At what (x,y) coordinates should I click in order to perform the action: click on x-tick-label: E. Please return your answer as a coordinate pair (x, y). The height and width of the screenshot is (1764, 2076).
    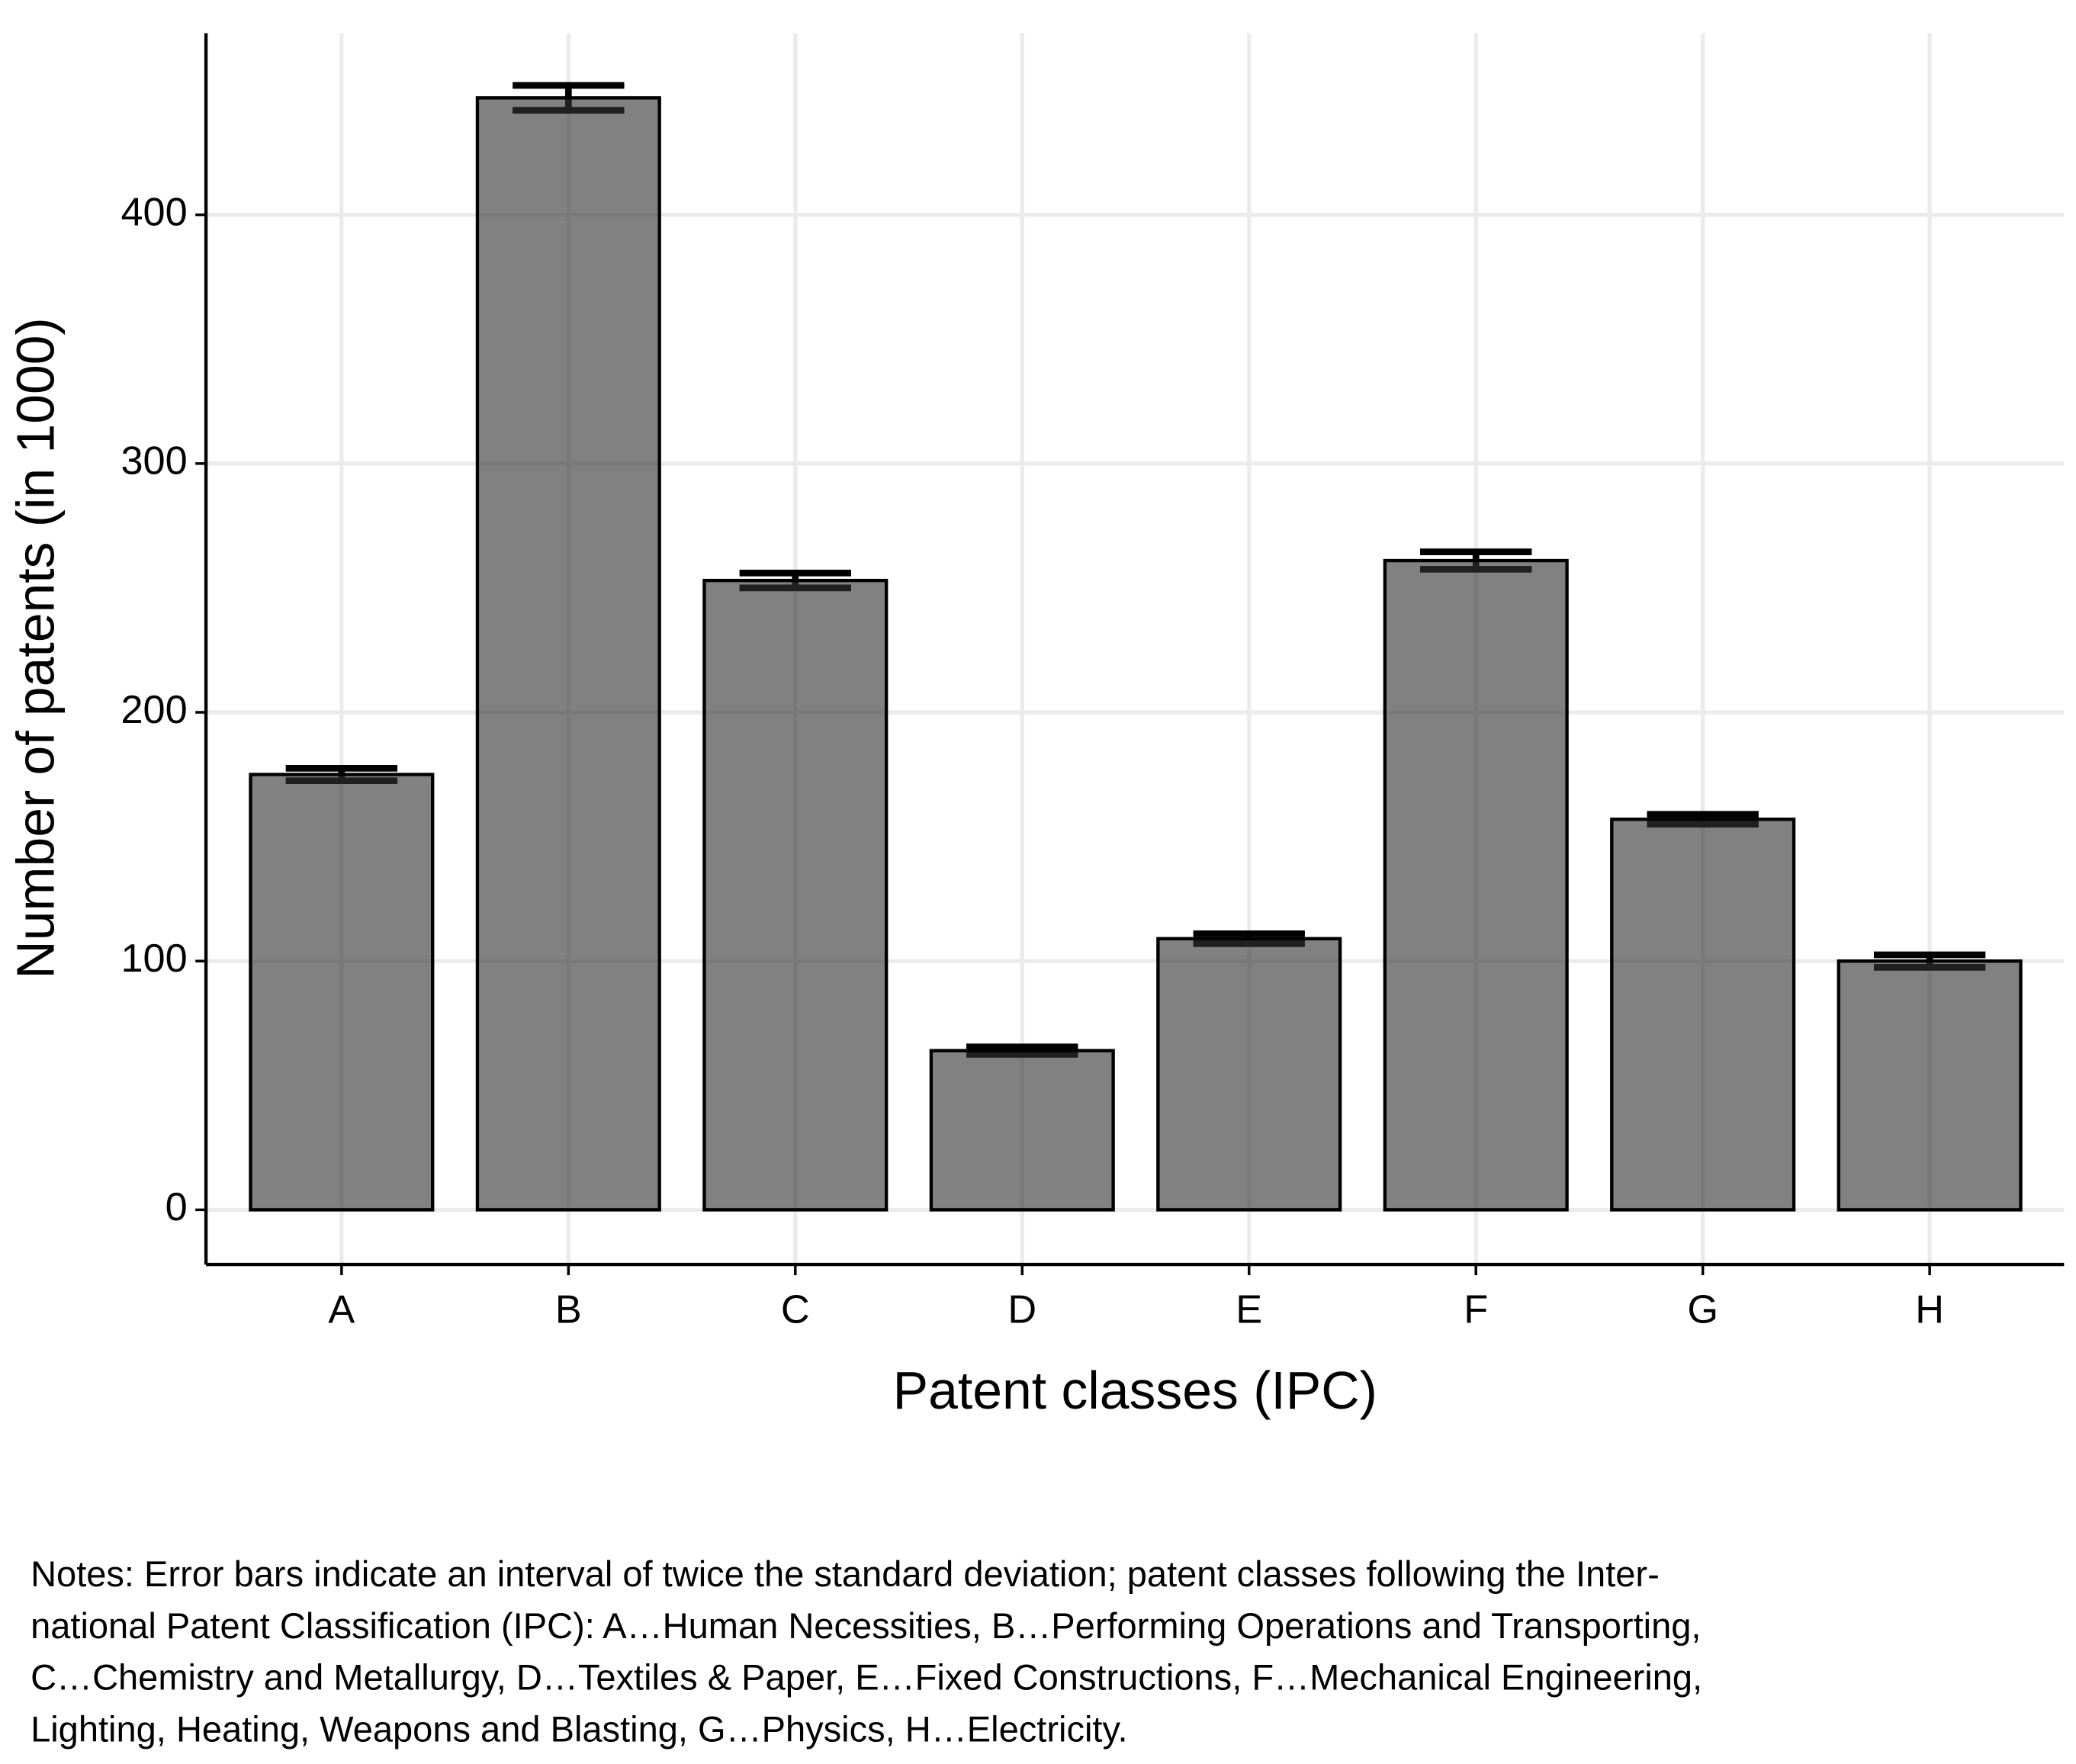
    Looking at the image, I should click on (1249, 1310).